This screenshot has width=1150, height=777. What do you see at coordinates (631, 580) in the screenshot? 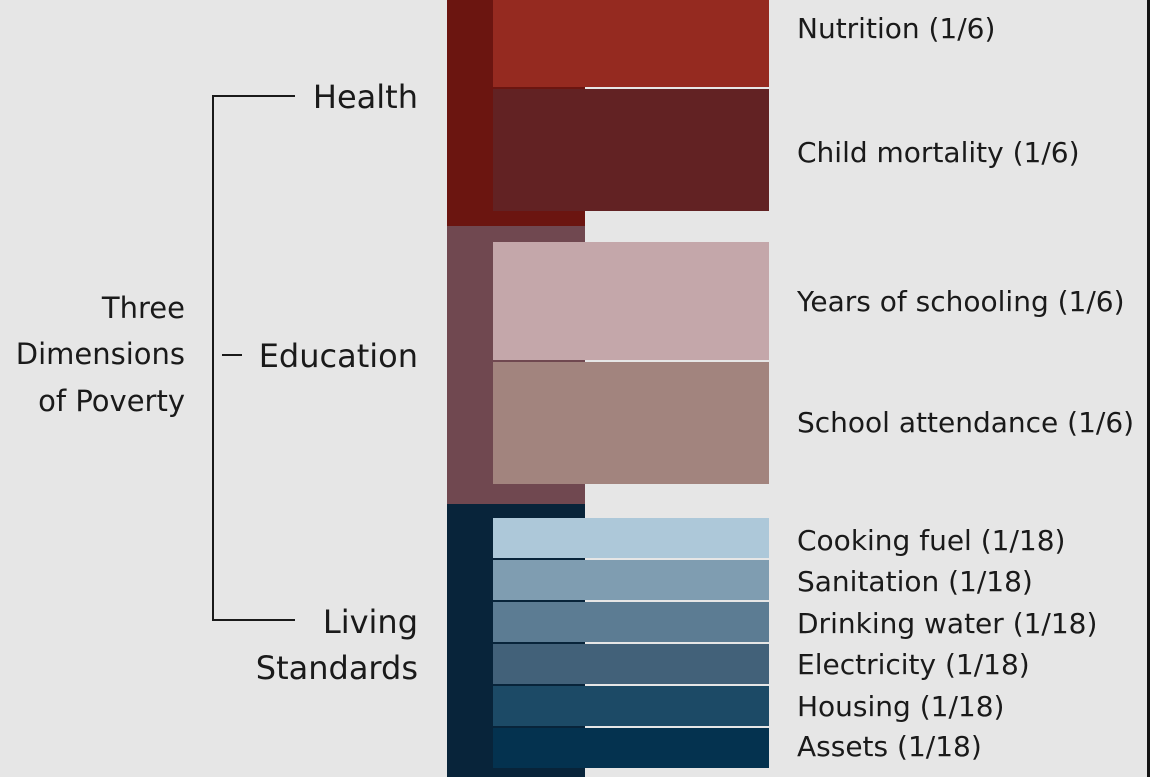
I see `indicator-bar-sanitation` at bounding box center [631, 580].